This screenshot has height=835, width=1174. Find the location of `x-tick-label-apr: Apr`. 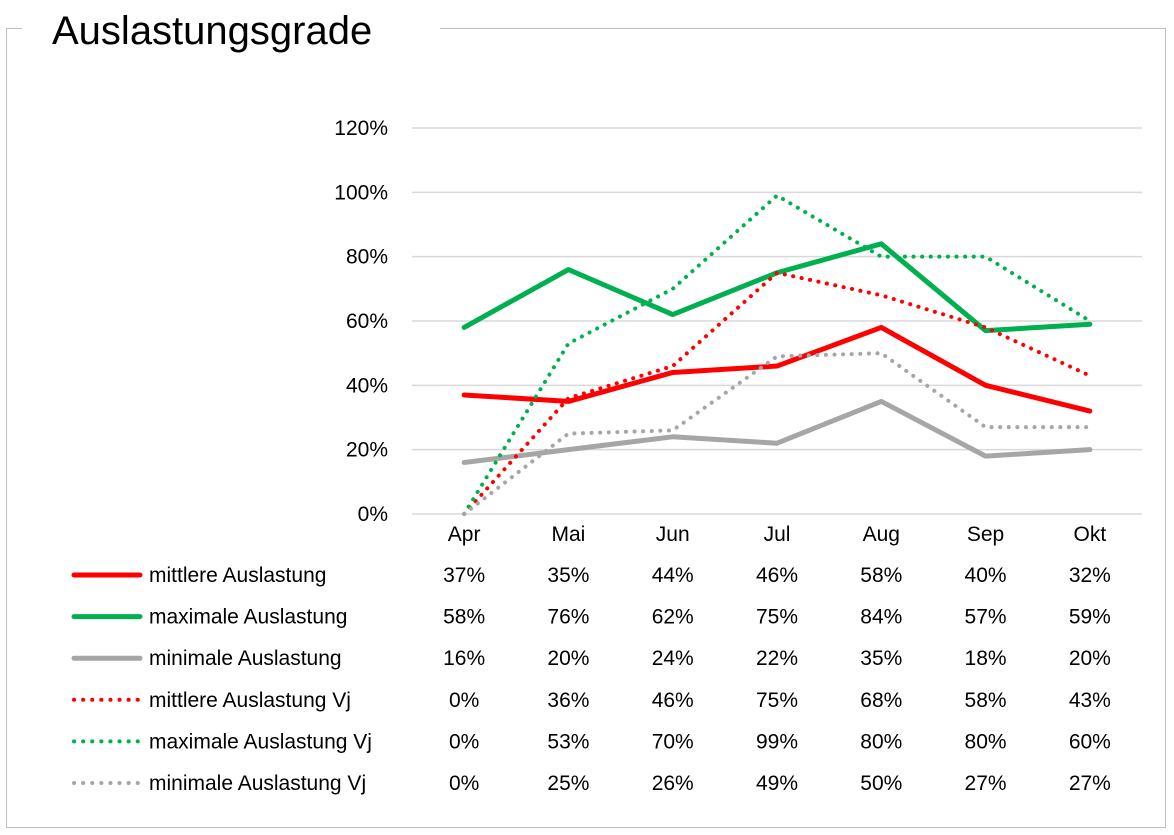

x-tick-label-apr: Apr is located at coordinates (464, 534).